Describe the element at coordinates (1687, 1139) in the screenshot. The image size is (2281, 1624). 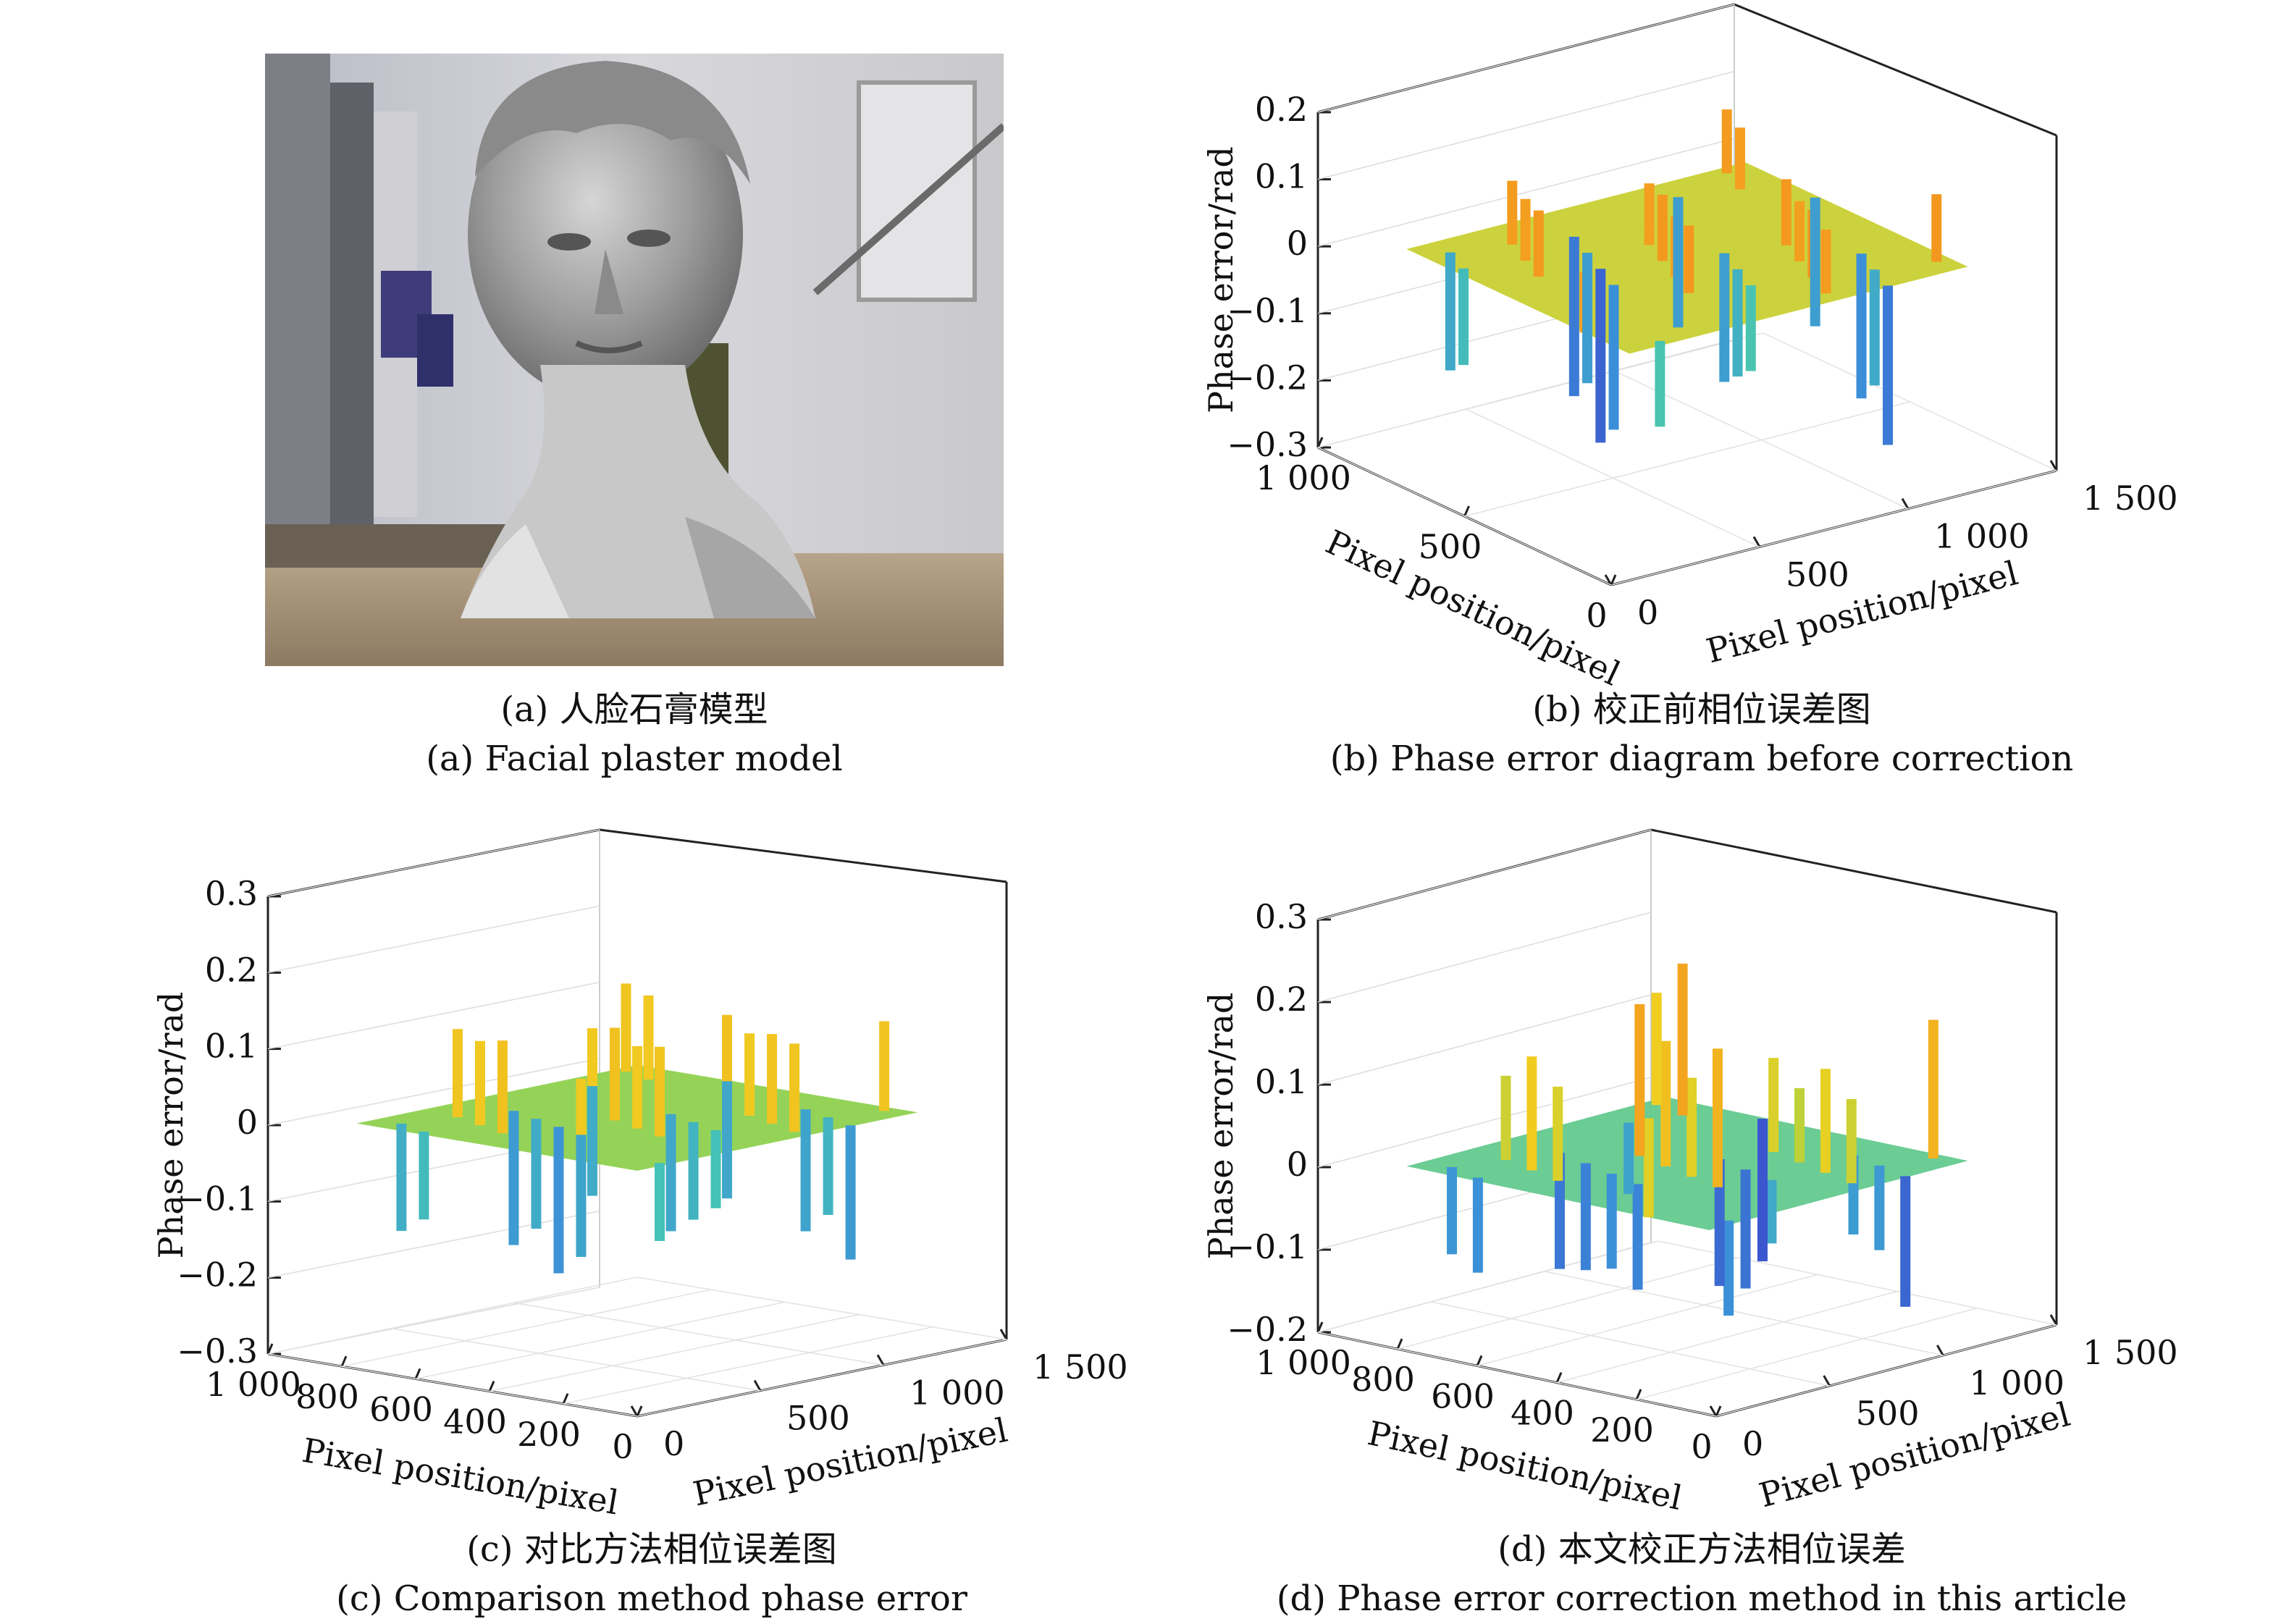
I see `chart-d-surface` at that location.